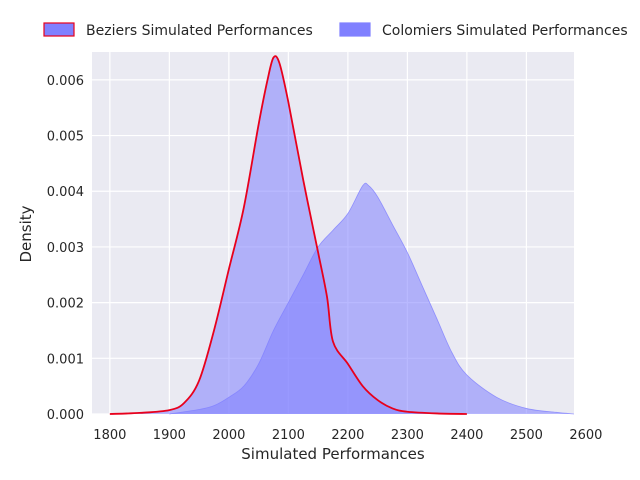 The height and width of the screenshot is (480, 640). What do you see at coordinates (333, 454) in the screenshot?
I see `x-axis-label: Simulated Performances` at bounding box center [333, 454].